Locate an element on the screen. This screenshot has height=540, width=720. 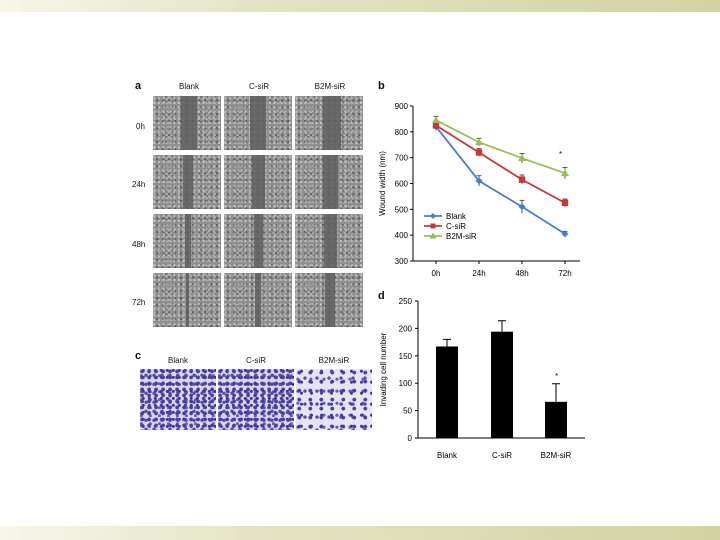
panel-a-row-label: 48h is located at coordinates (139, 244).